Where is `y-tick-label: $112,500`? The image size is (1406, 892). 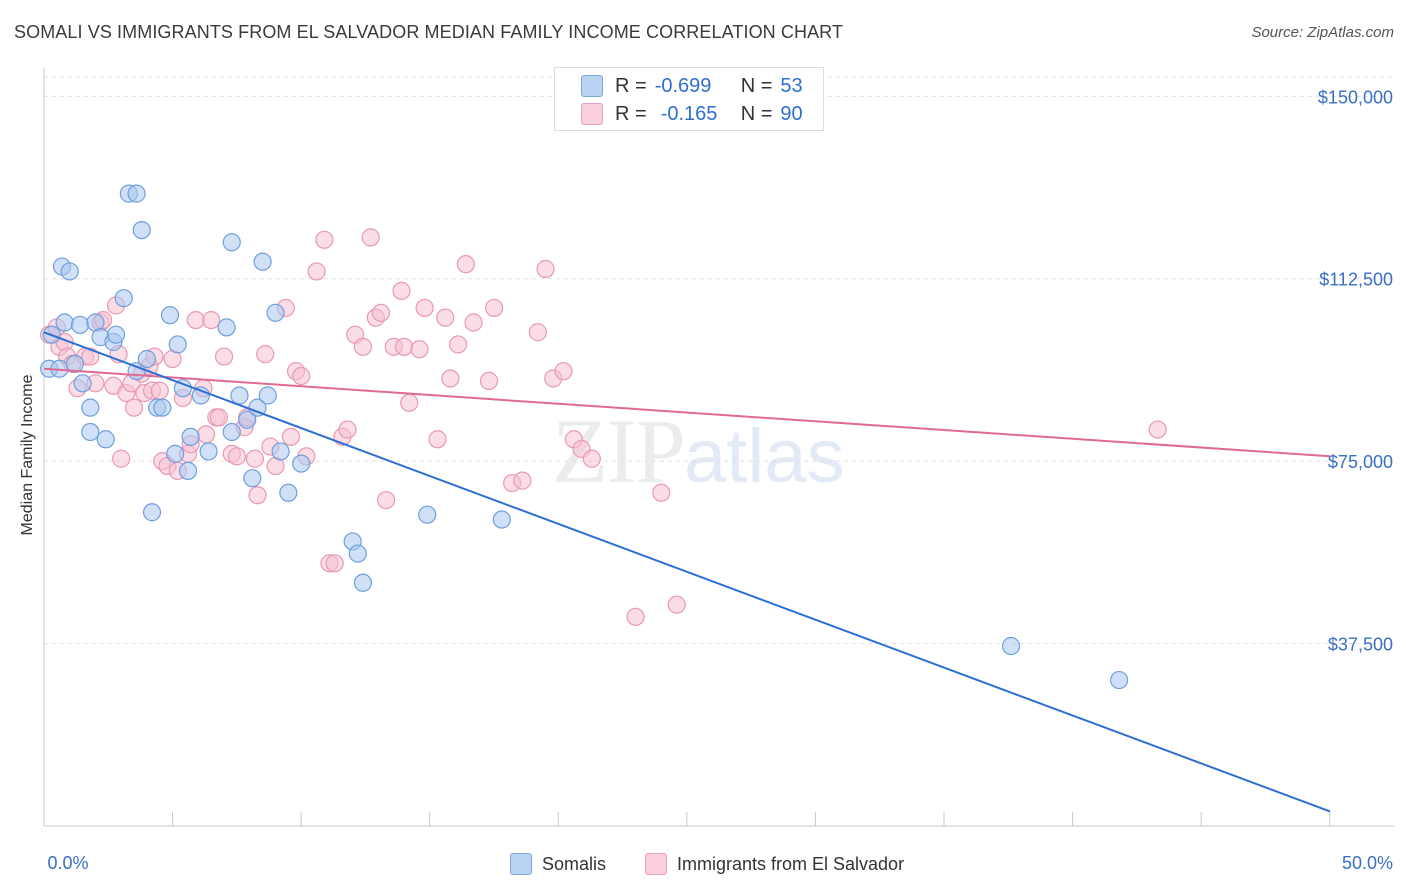
y-tick-label: $112,500 is located at coordinates (1356, 280).